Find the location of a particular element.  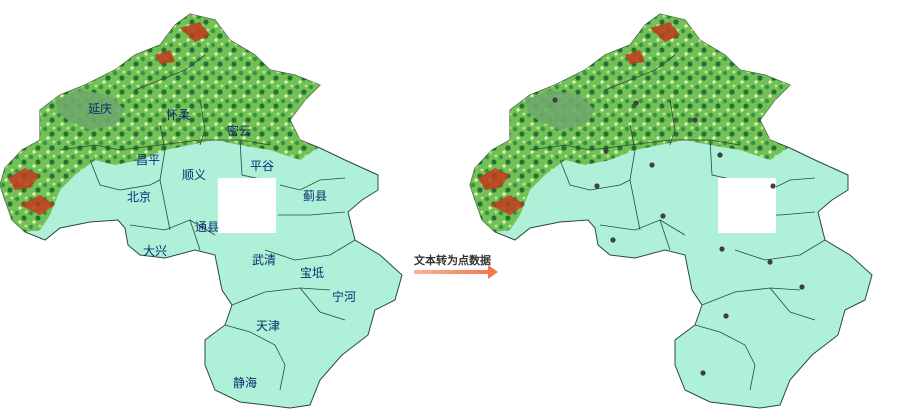

label-changping: 昌平 is located at coordinates (148, 160).